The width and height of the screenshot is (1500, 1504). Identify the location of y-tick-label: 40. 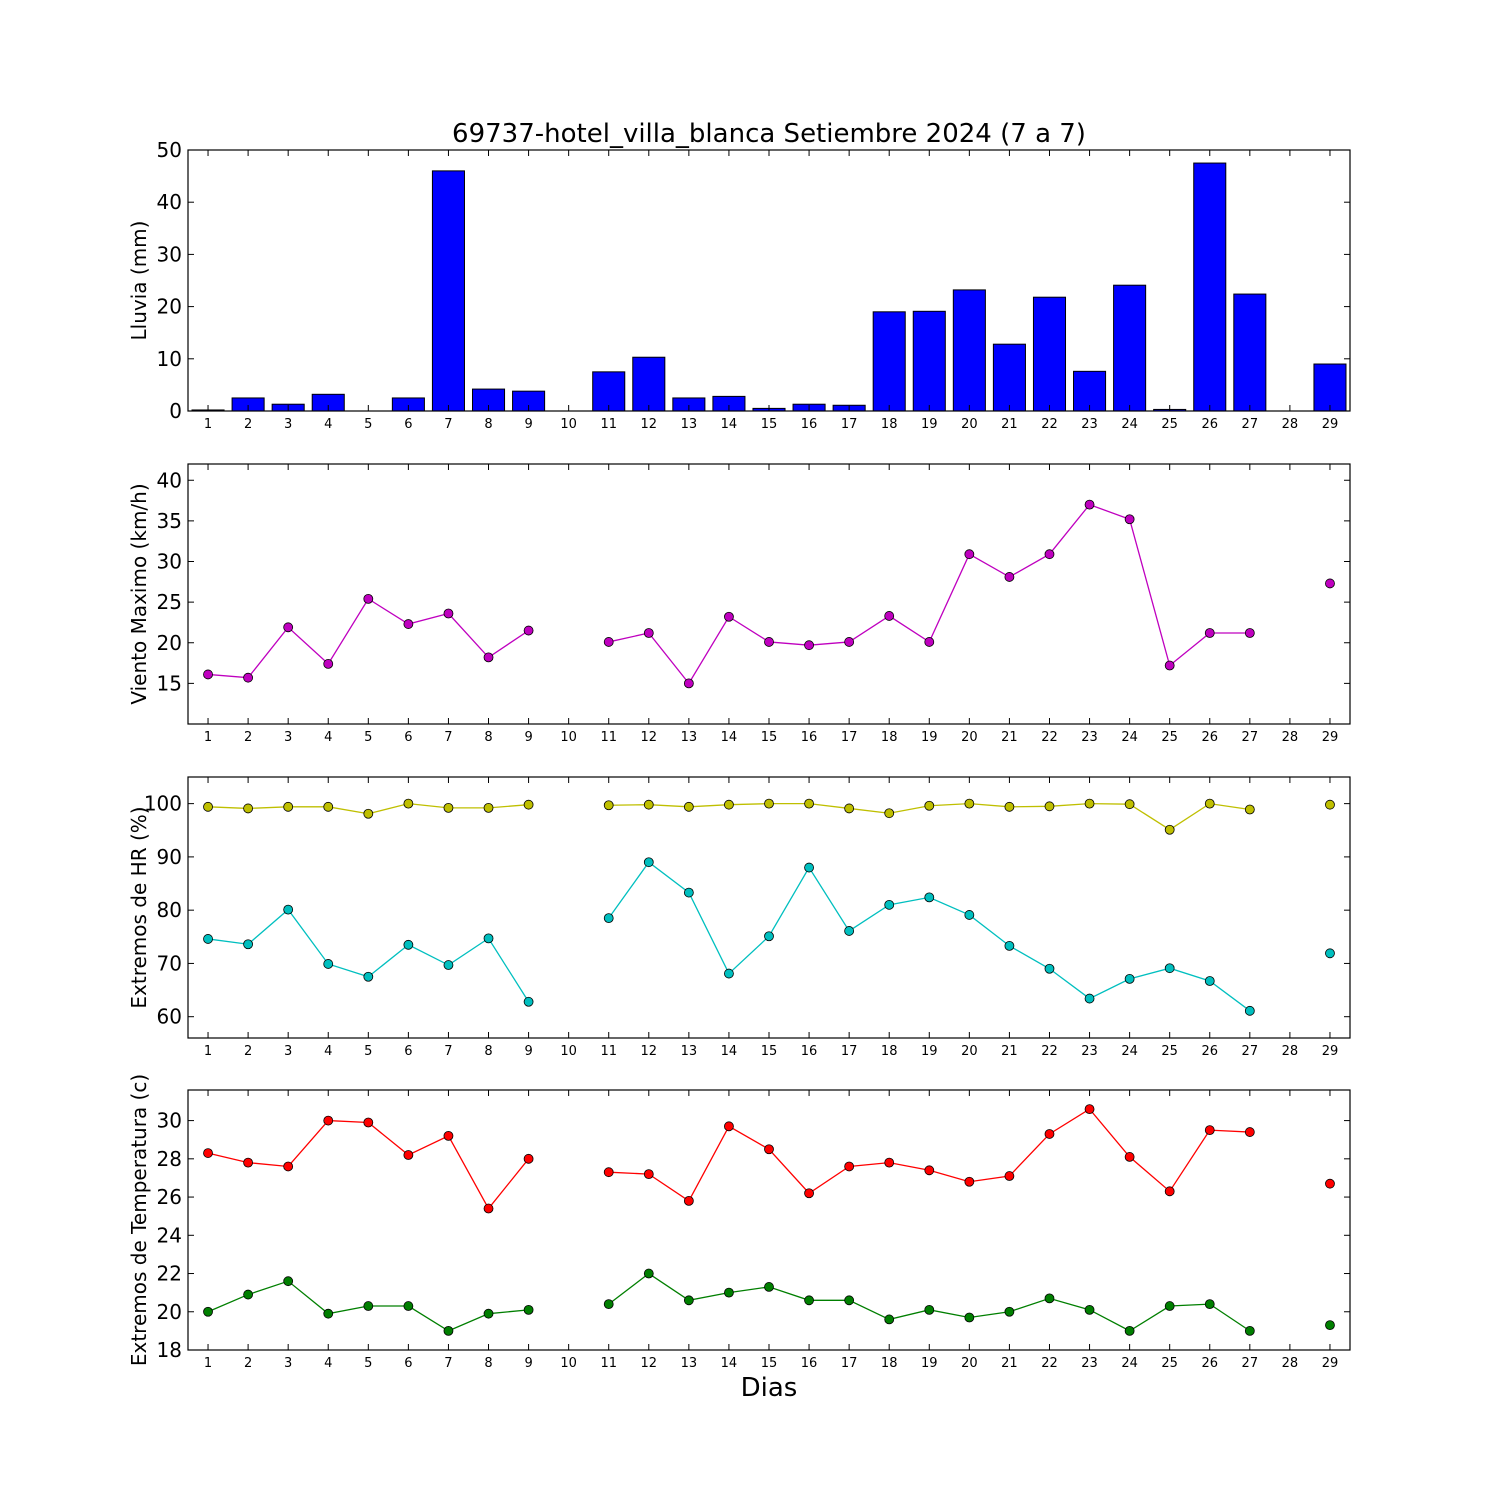
(169, 202).